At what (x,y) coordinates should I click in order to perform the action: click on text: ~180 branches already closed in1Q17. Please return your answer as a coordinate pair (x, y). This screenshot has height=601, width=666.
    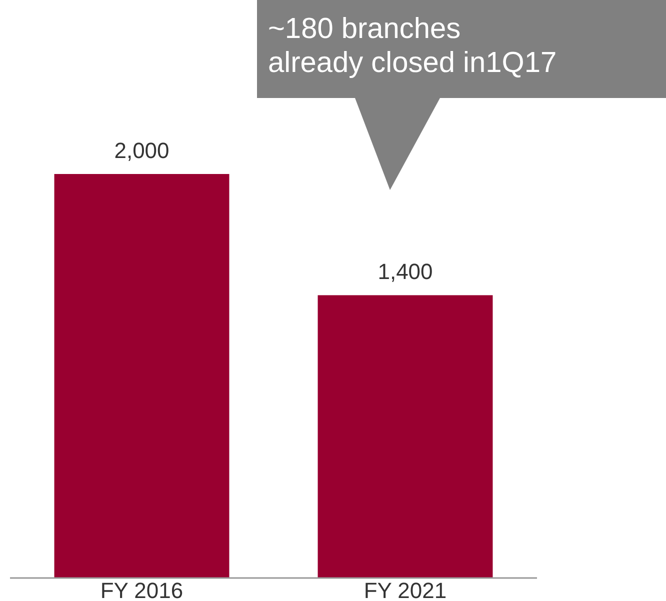
    Looking at the image, I should click on (412, 46).